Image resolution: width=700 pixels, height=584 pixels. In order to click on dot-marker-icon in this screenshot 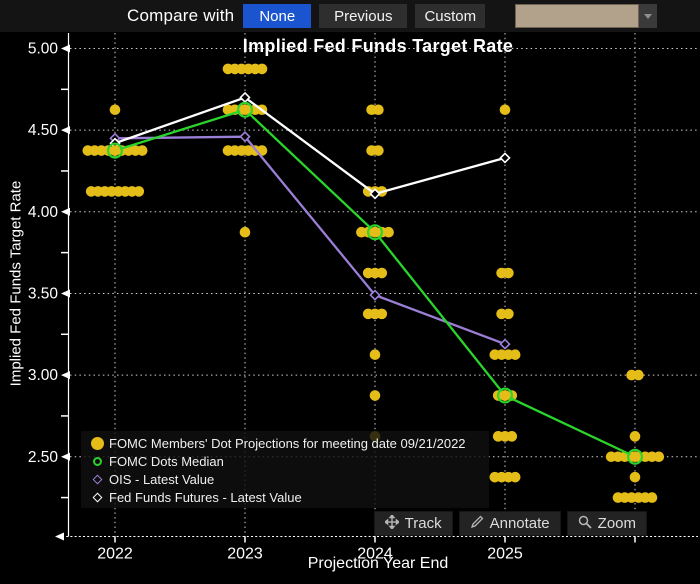, I will do `click(97, 443)`.